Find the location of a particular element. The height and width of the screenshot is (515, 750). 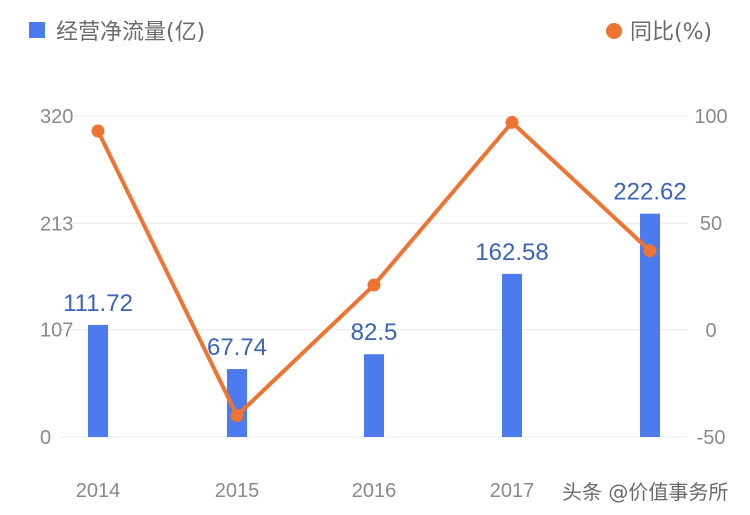

legend-line-swatch is located at coordinates (614, 31).